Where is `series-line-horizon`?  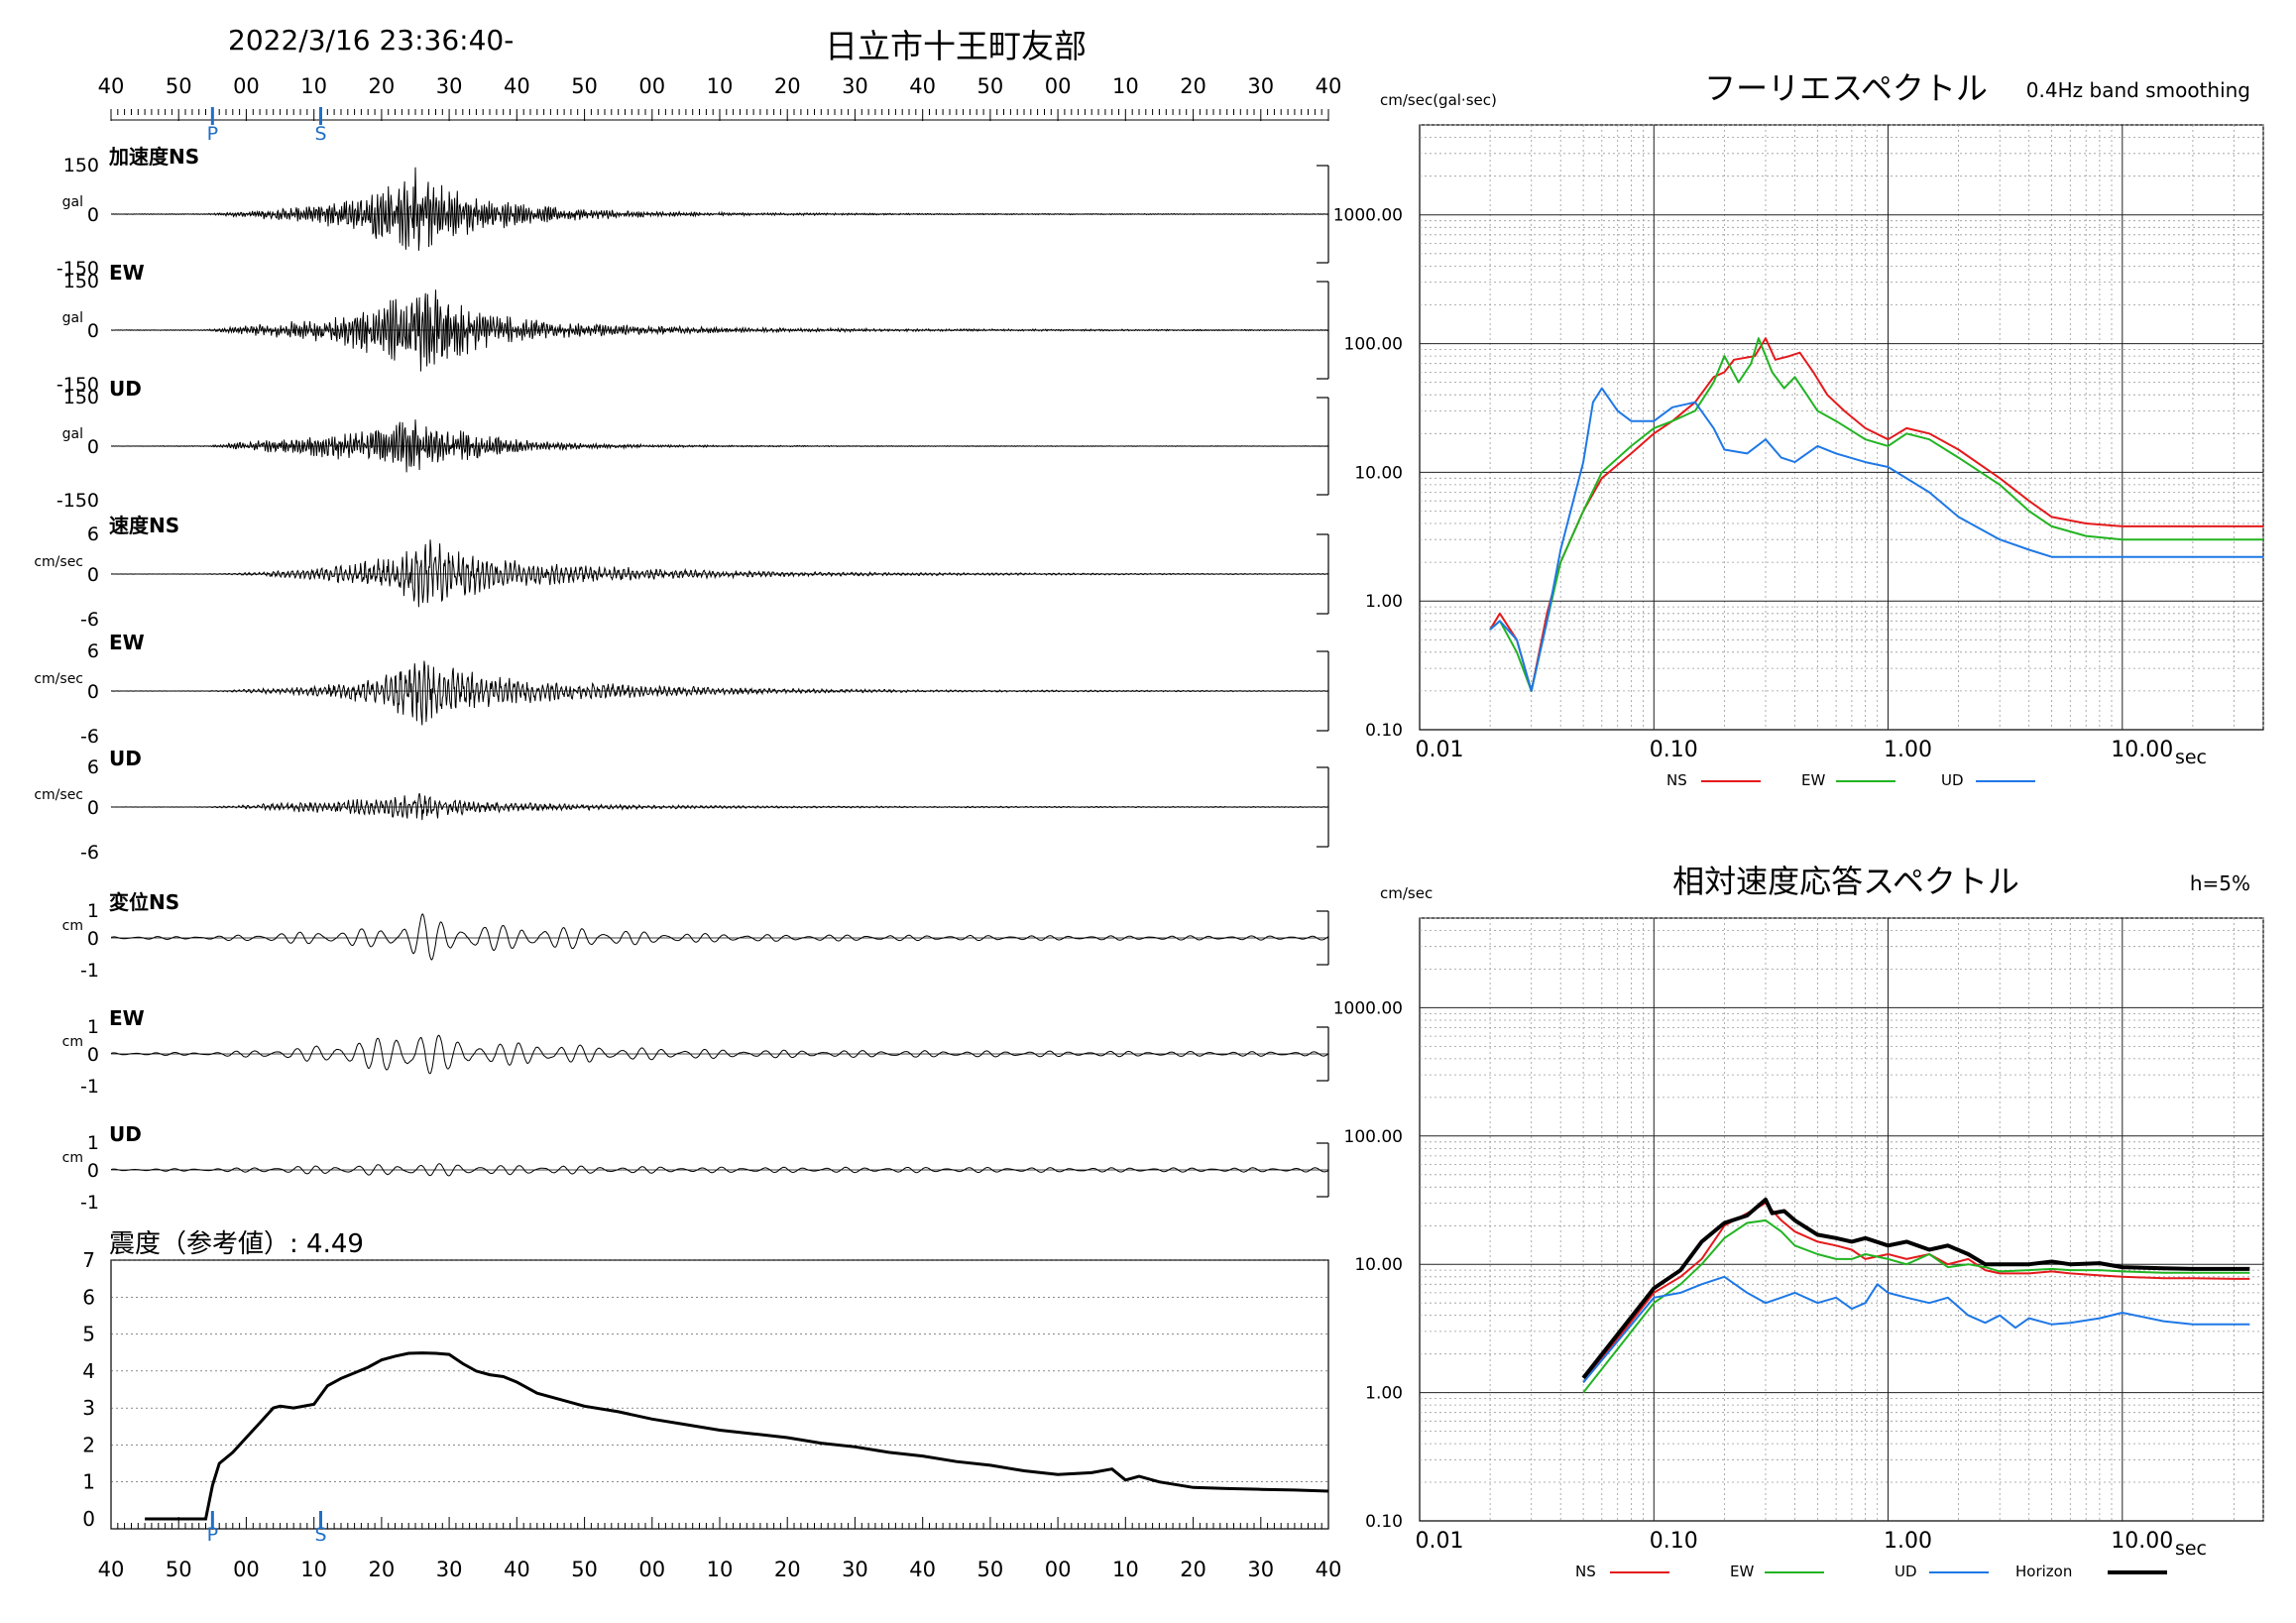 series-line-horizon is located at coordinates (1916, 1288).